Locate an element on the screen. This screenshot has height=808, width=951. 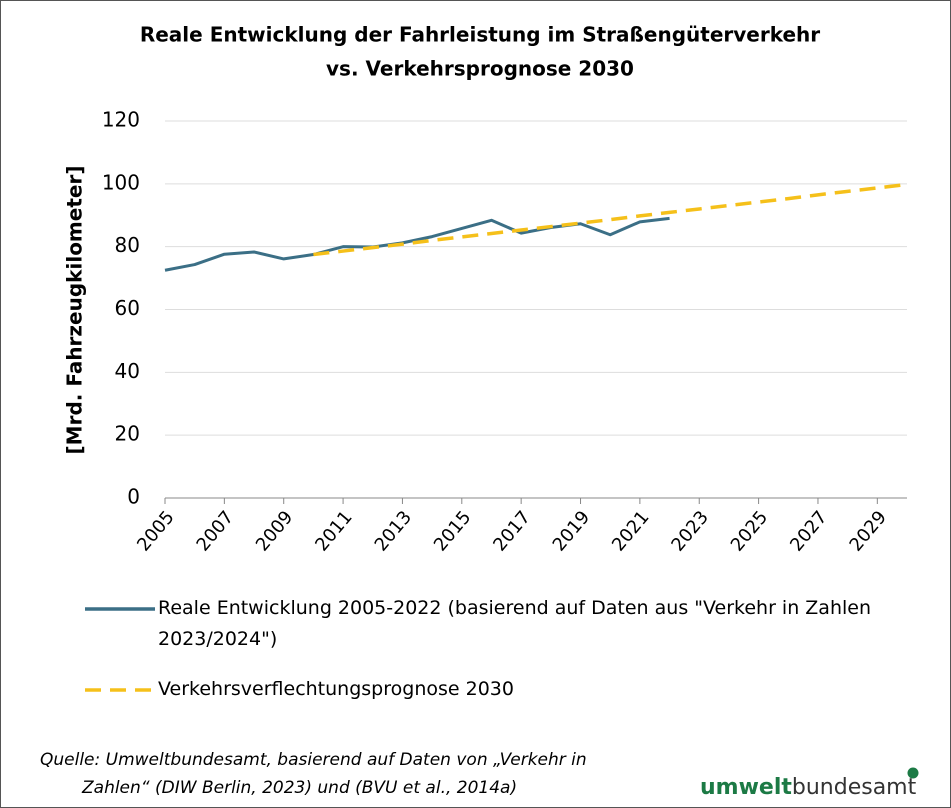
logo-bold: umwelt is located at coordinates (746, 787).